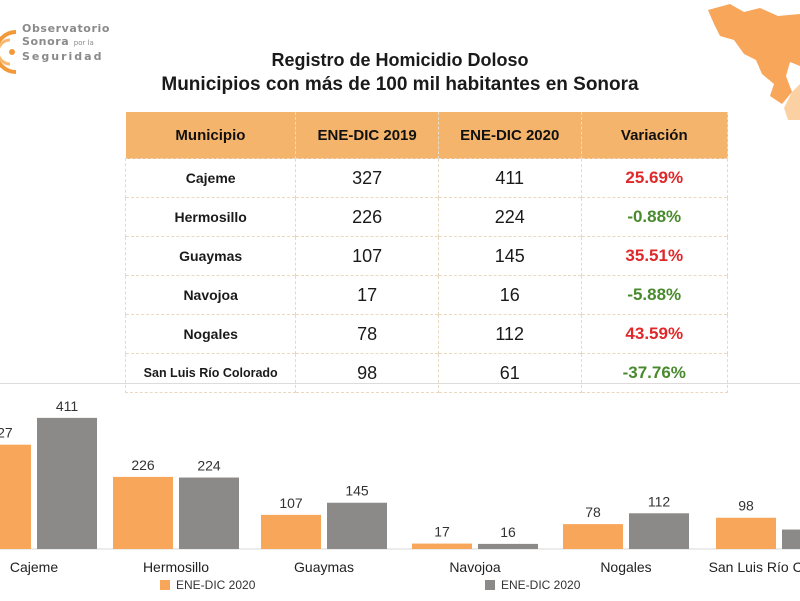 This screenshot has width=800, height=601. What do you see at coordinates (754, 62) in the screenshot?
I see `sonora-map-icon` at bounding box center [754, 62].